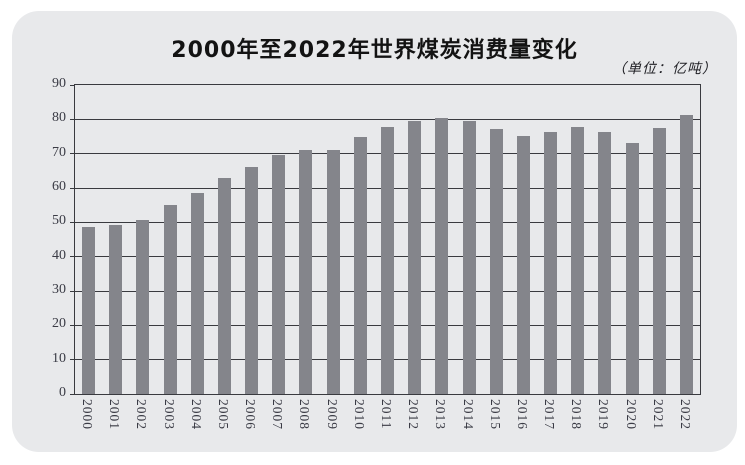  I want to click on bar-2007, so click(279, 274).